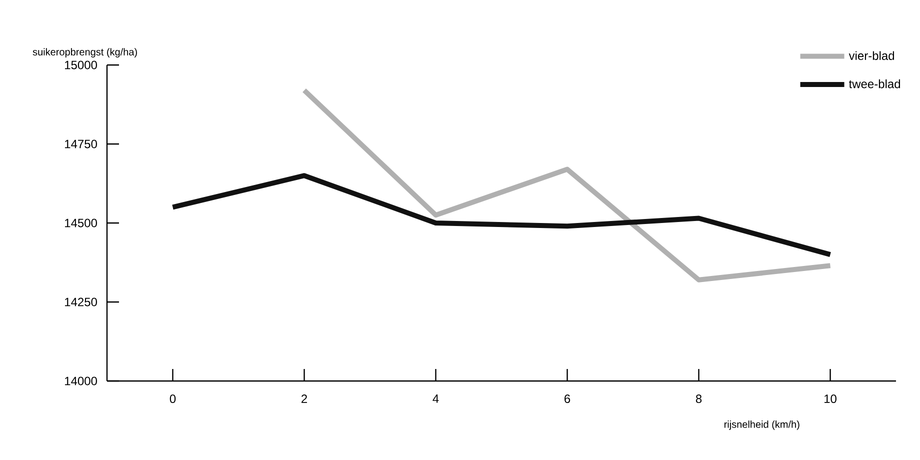 Image resolution: width=920 pixels, height=460 pixels. Describe the element at coordinates (699, 399) in the screenshot. I see `x-tick-label: 8` at that location.